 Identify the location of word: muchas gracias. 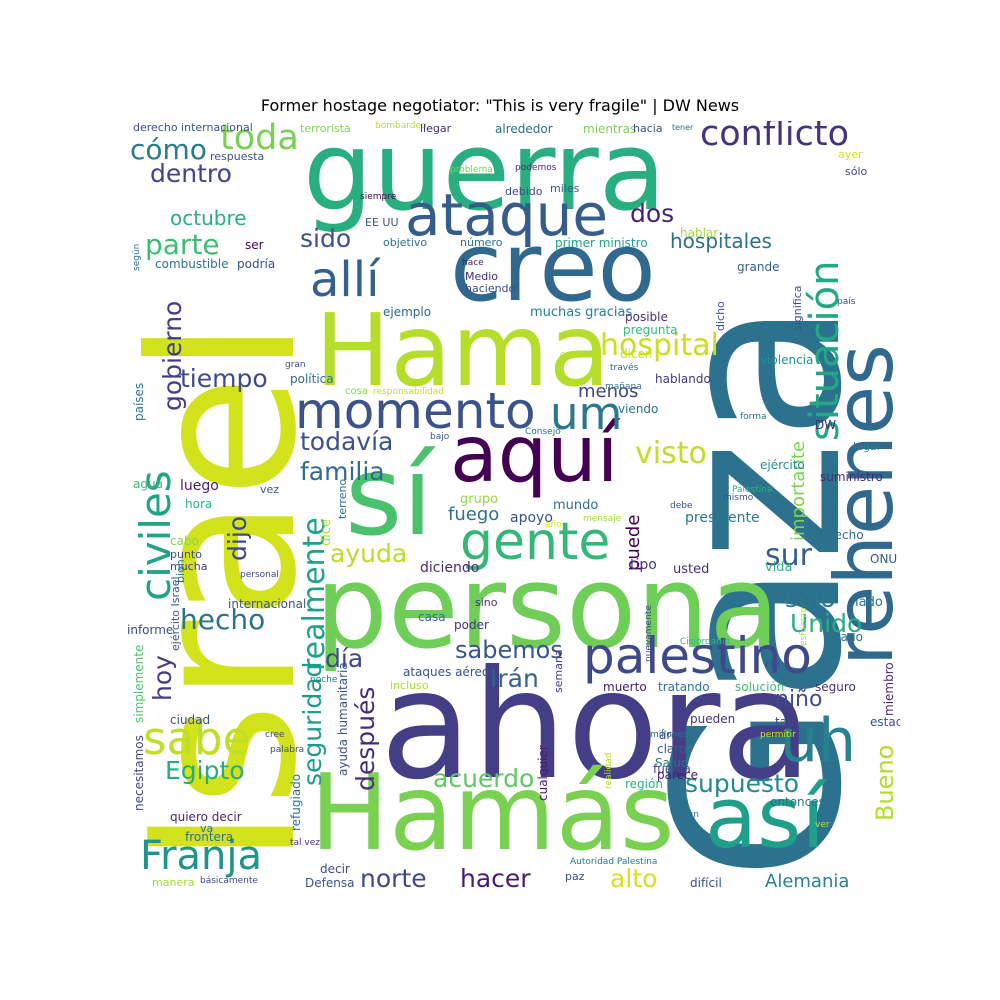
(581, 312).